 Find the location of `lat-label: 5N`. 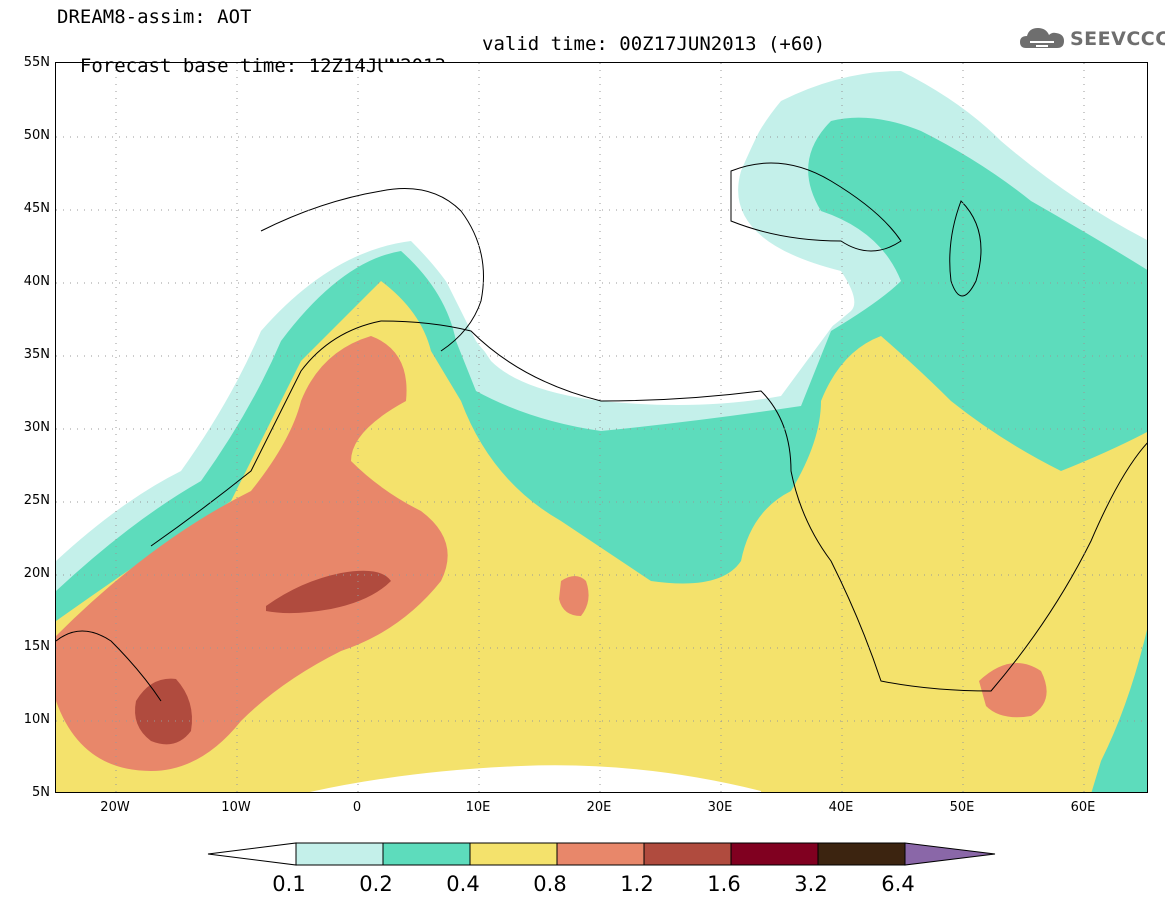

lat-label: 5N is located at coordinates (41, 792).